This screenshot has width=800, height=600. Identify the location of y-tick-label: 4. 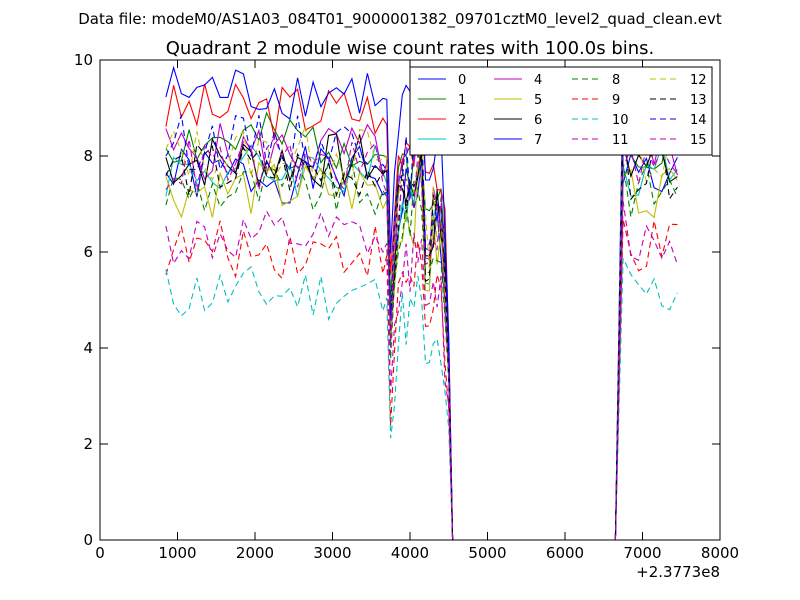
(88, 348).